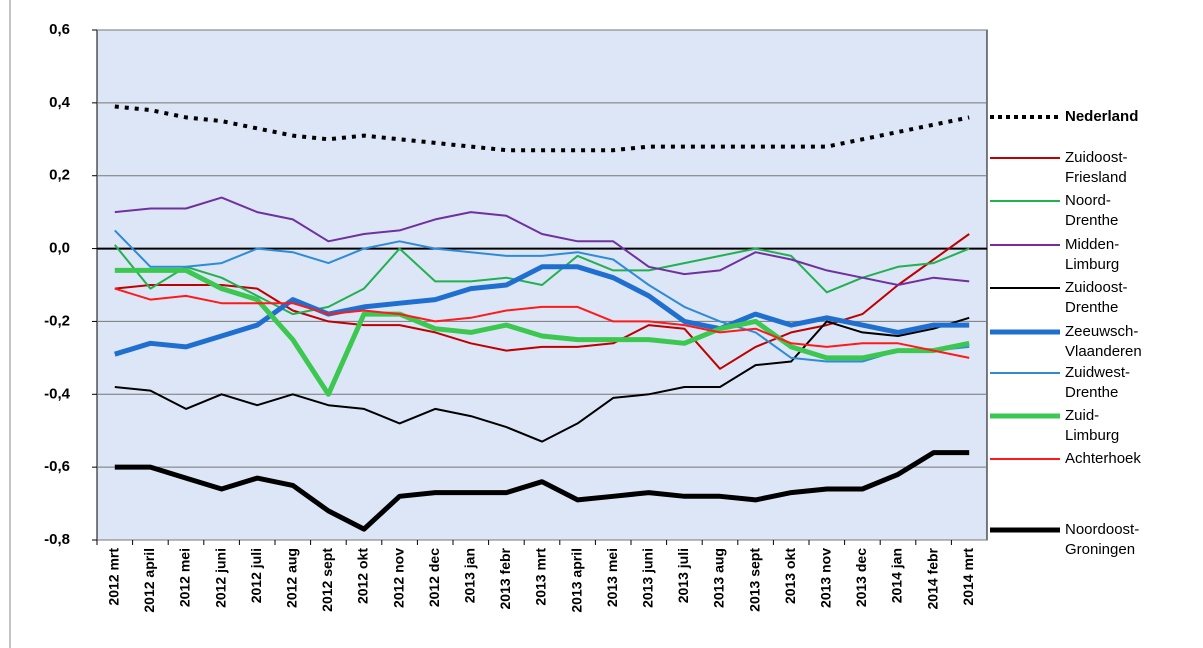 Image resolution: width=1203 pixels, height=648 pixels. I want to click on x-tick-label: 2014 febr, so click(932, 578).